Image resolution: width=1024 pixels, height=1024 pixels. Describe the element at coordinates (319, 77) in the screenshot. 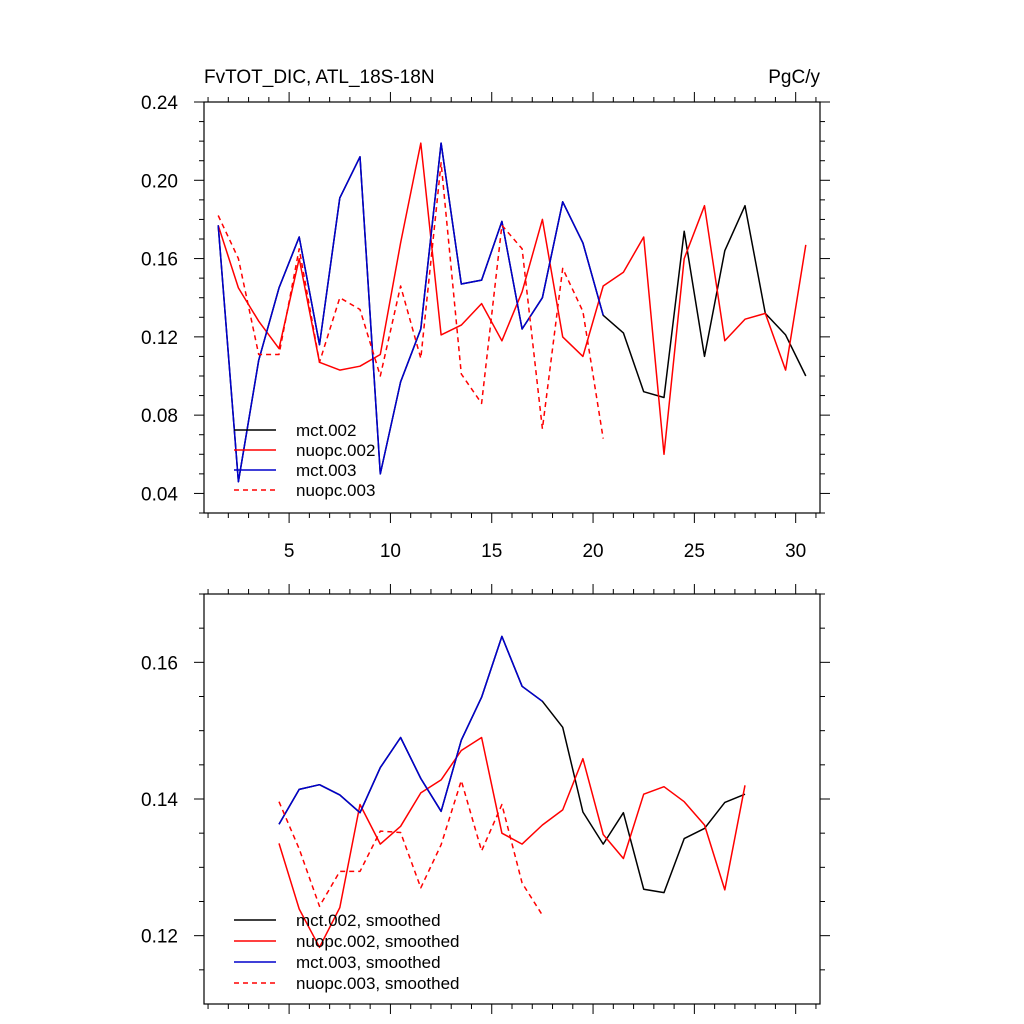

I see `chart-title: FvTOT_DIC, ATL_18S-18N` at that location.